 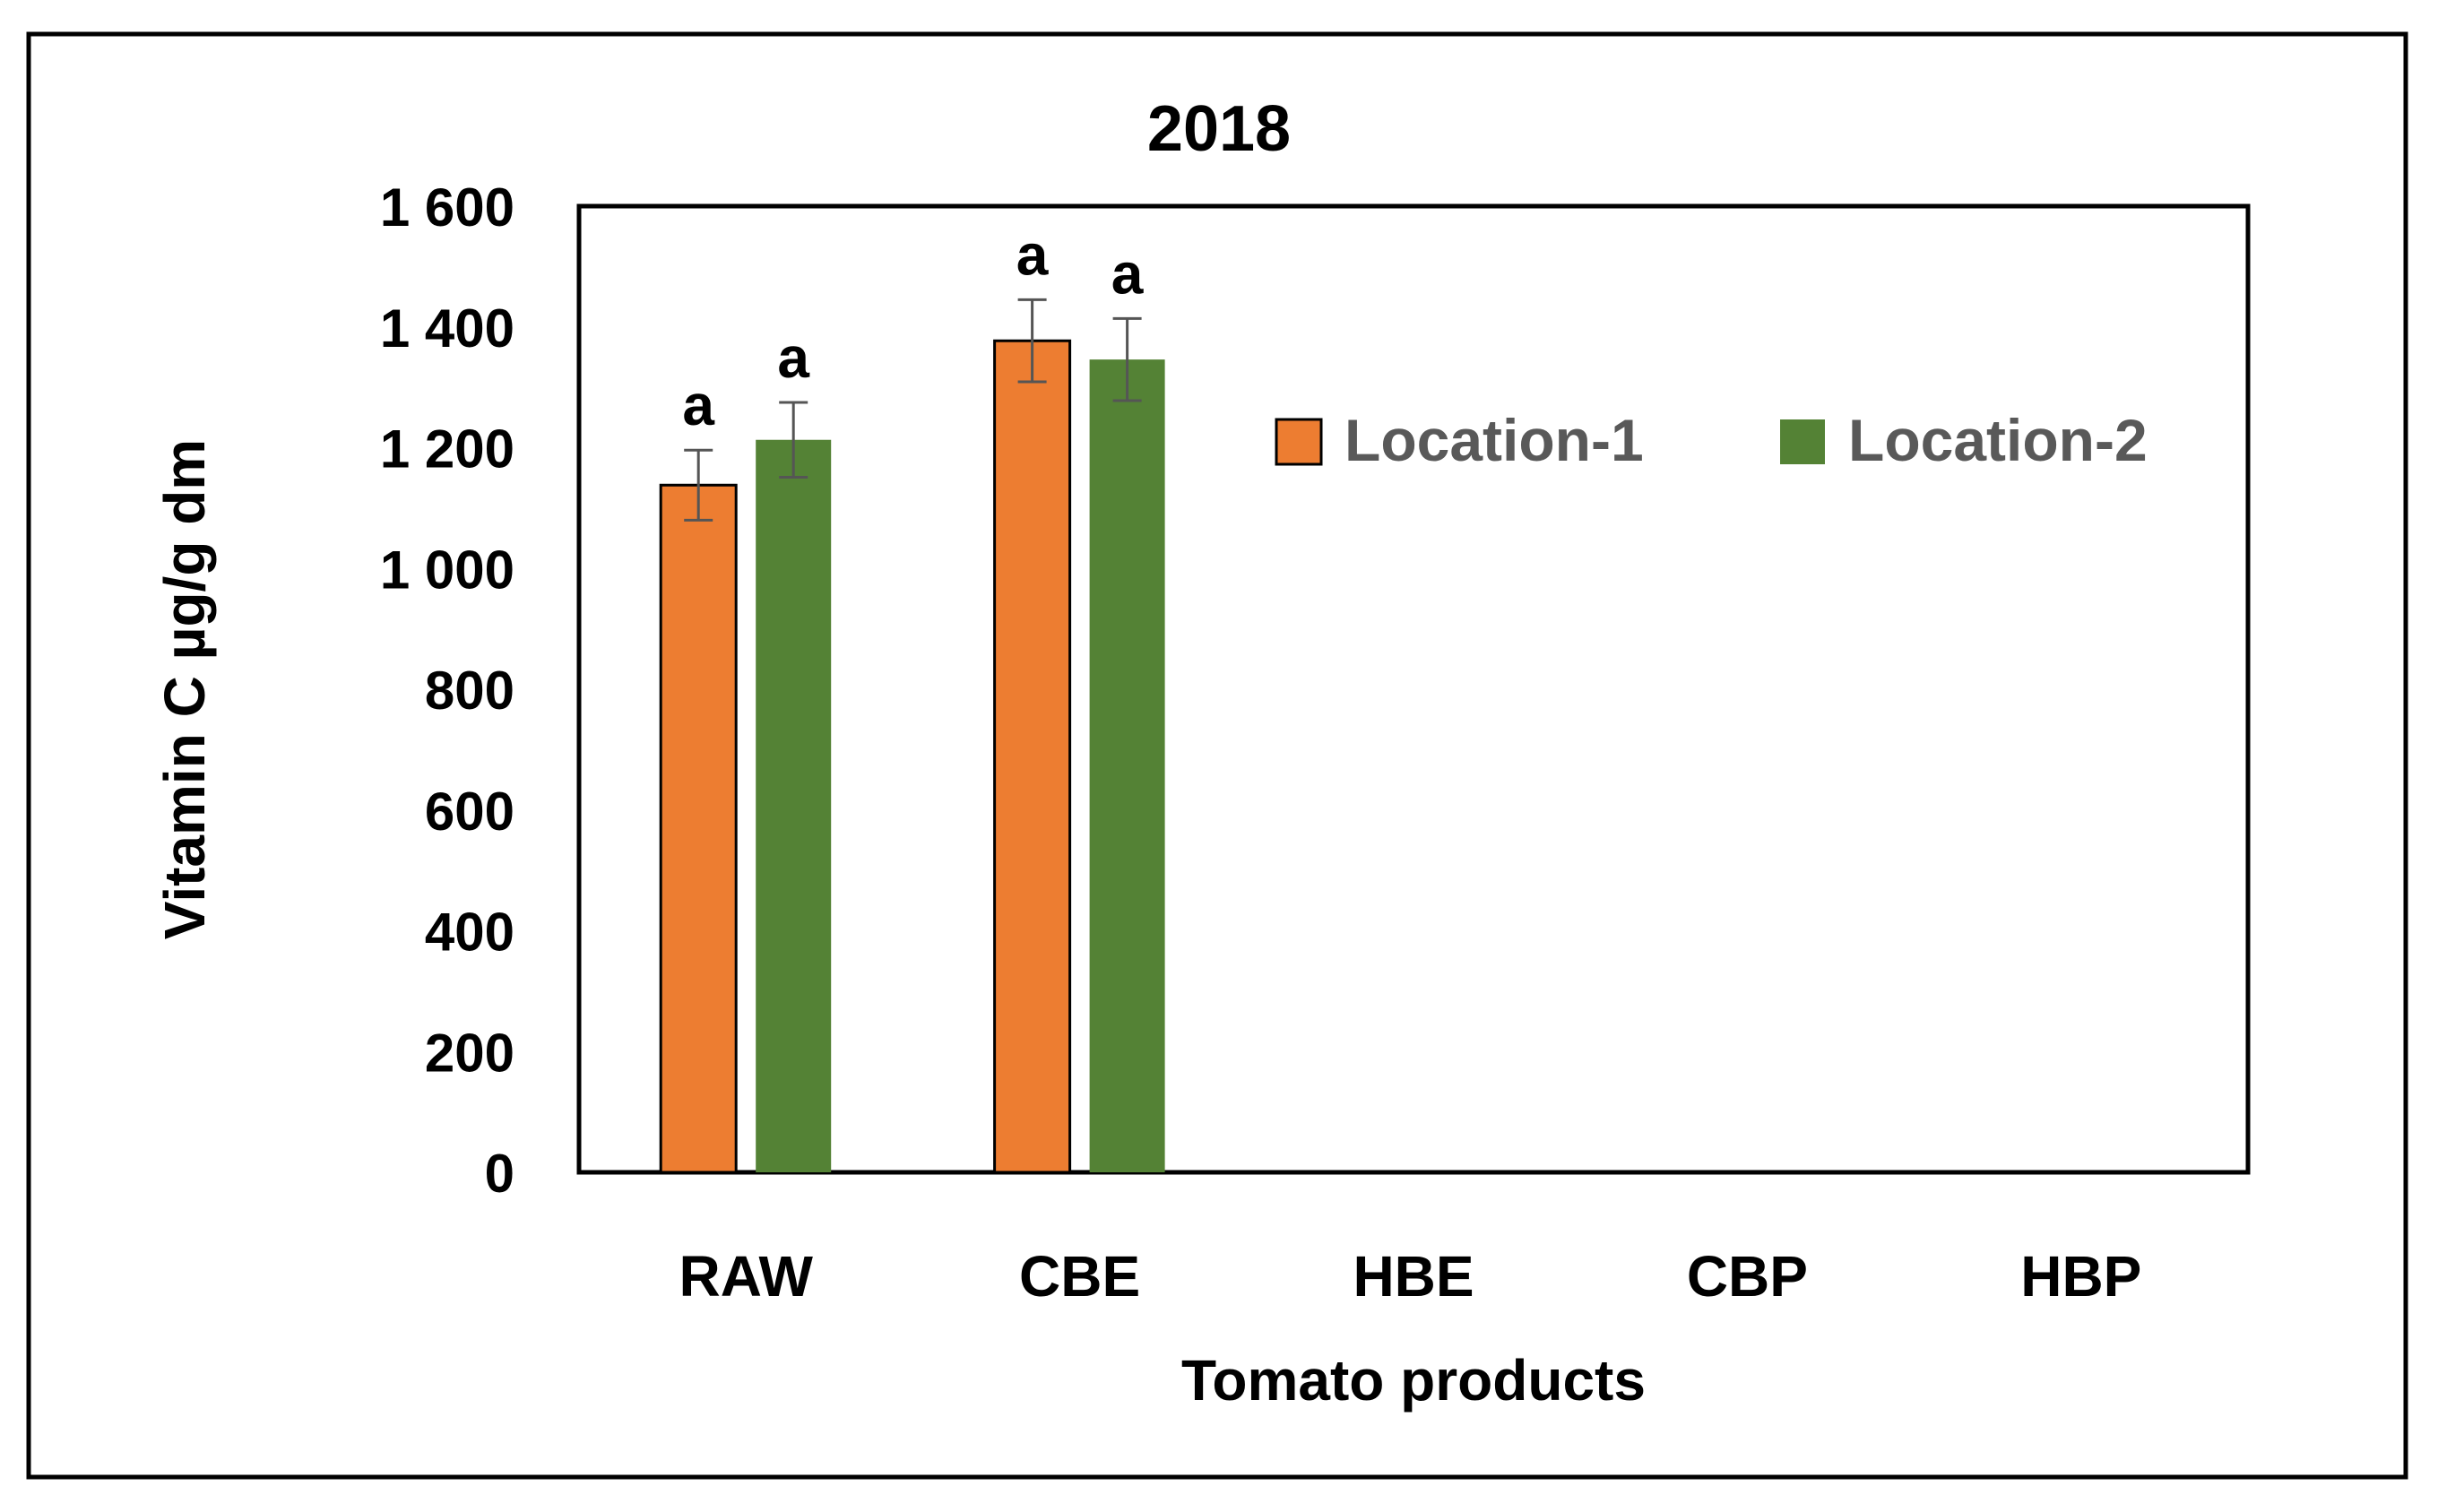 What do you see at coordinates (470, 933) in the screenshot?
I see `y-tick-label: 400` at bounding box center [470, 933].